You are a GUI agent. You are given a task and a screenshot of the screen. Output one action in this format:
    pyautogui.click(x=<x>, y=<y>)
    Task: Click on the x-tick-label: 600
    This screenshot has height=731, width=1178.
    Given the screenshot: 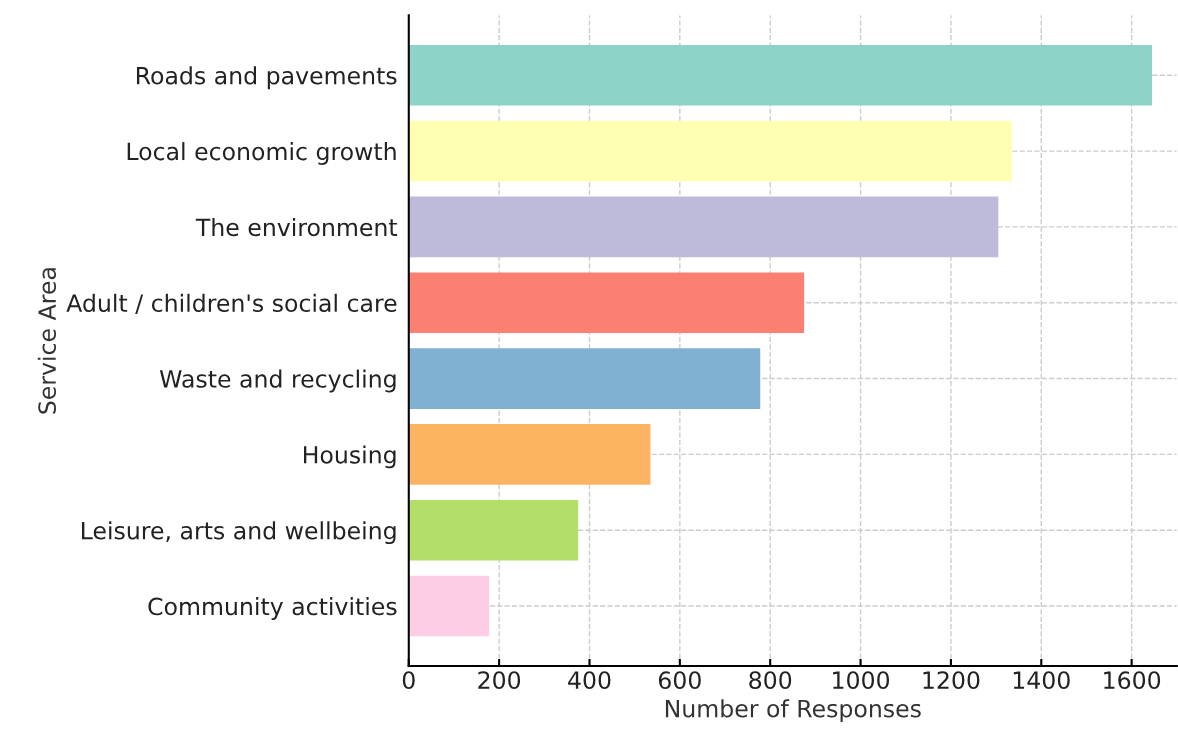 What is the action you would take?
    pyautogui.click(x=679, y=680)
    